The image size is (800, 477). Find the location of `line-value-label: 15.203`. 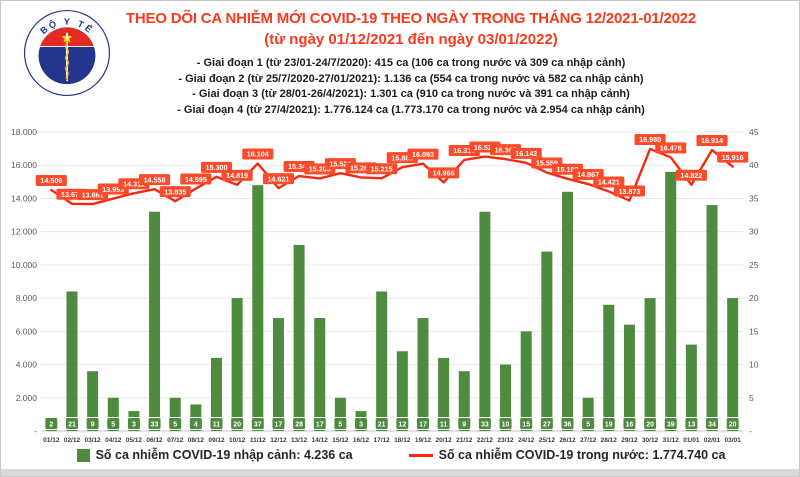

line-value-label: 15.203 is located at coordinates (320, 169).